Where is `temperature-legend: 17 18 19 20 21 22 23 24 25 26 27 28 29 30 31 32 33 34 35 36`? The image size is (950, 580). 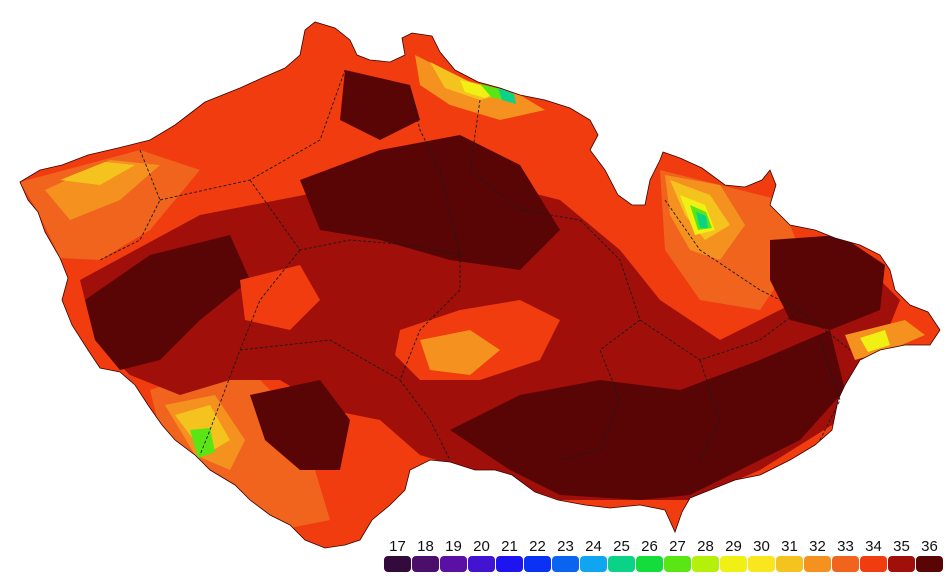
temperature-legend: 17 18 19 20 21 22 23 24 25 26 27 28 29 30 31 32 33 34 35 36 is located at coordinates (663, 557).